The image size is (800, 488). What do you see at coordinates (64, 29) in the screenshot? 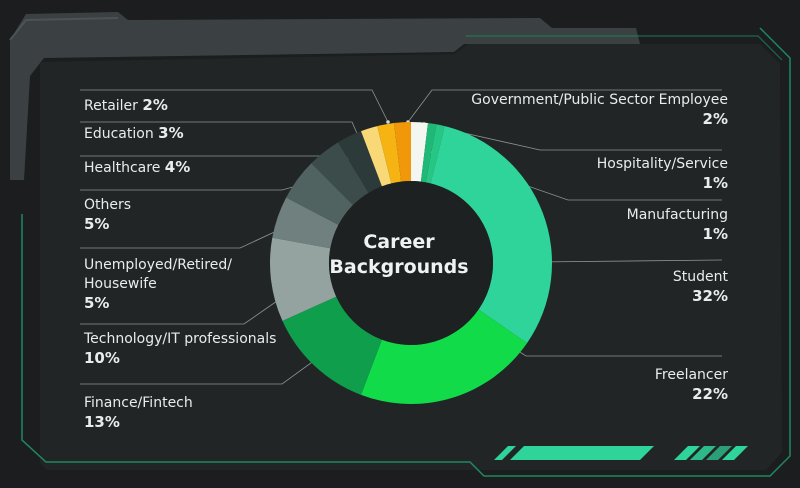
I see `frame-tab-stripe` at bounding box center [64, 29].